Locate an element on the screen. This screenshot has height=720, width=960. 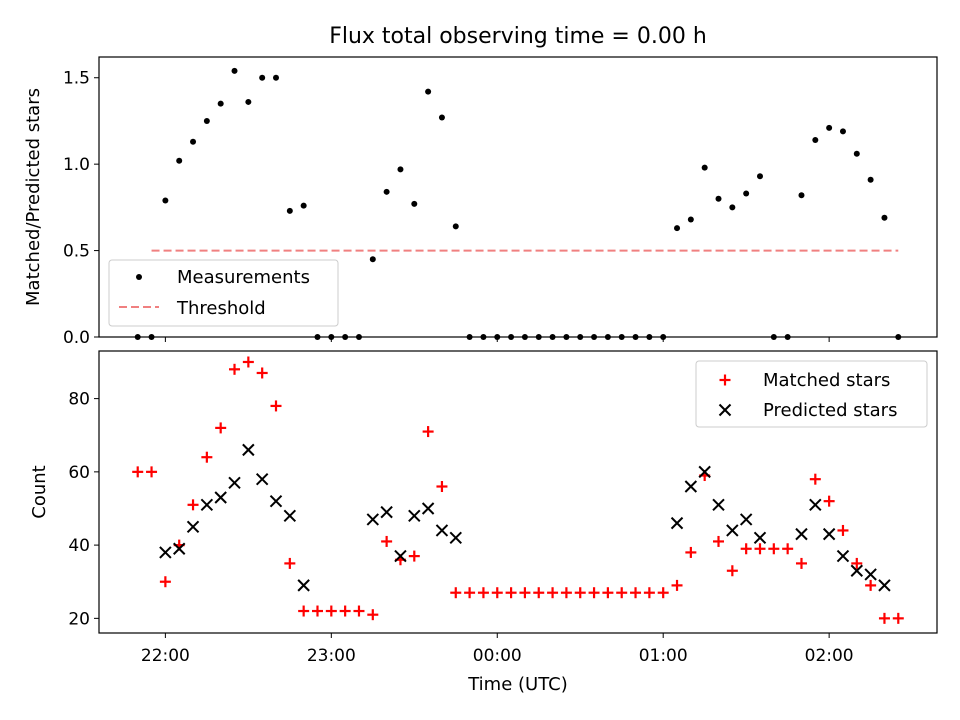
bottom-x-tick-label: 02:00 is located at coordinates (829, 656).